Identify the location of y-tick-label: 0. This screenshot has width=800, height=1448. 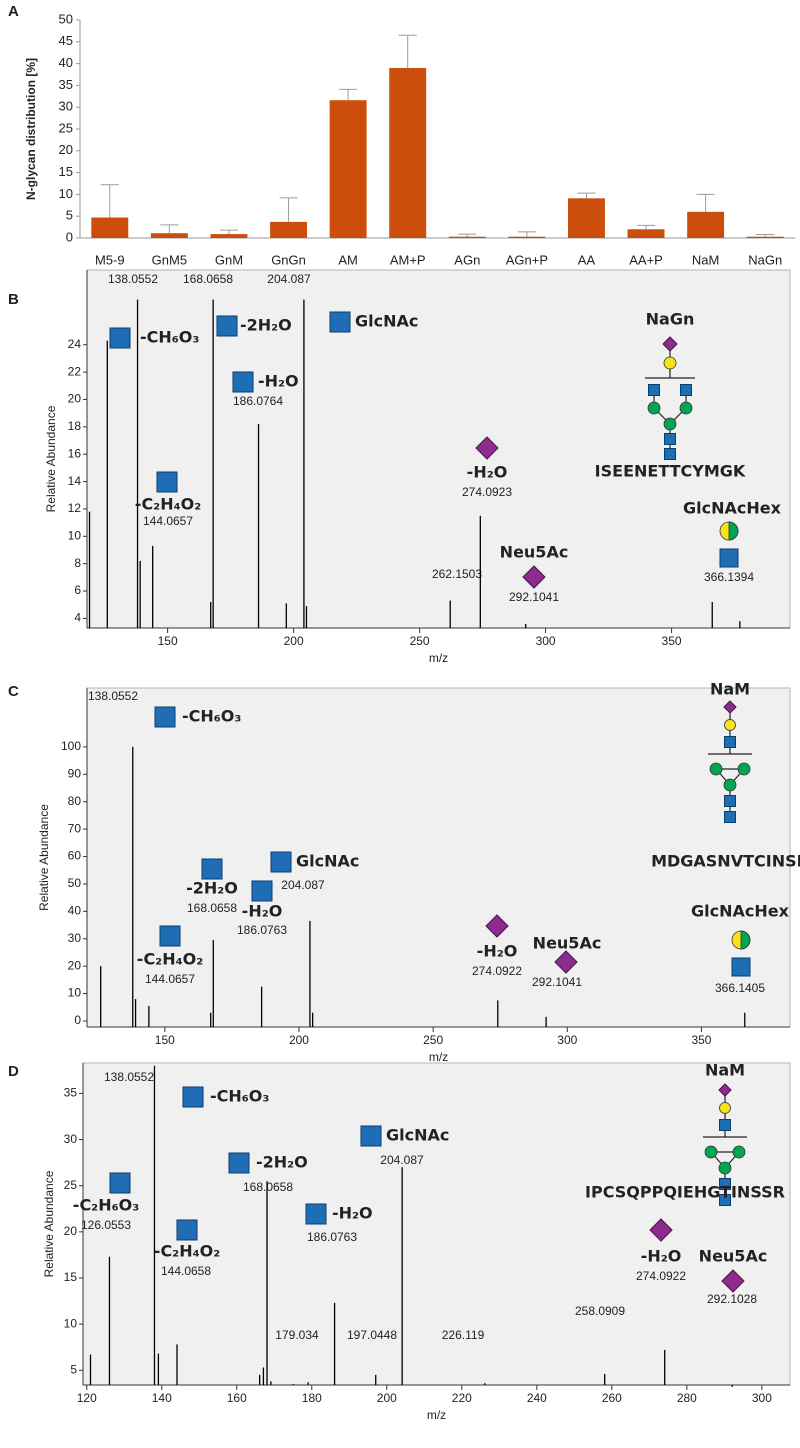
(77, 1020).